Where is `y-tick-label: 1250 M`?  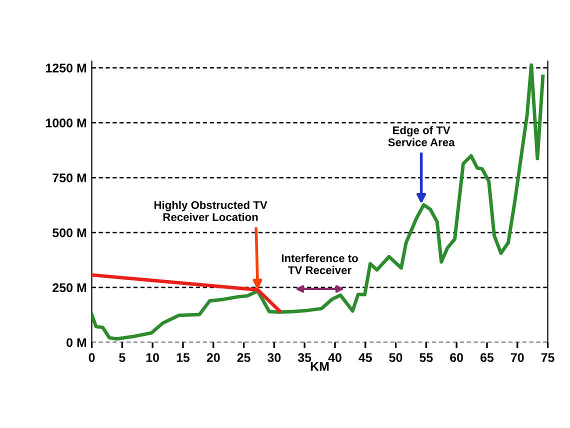 y-tick-label: 1250 M is located at coordinates (66, 68).